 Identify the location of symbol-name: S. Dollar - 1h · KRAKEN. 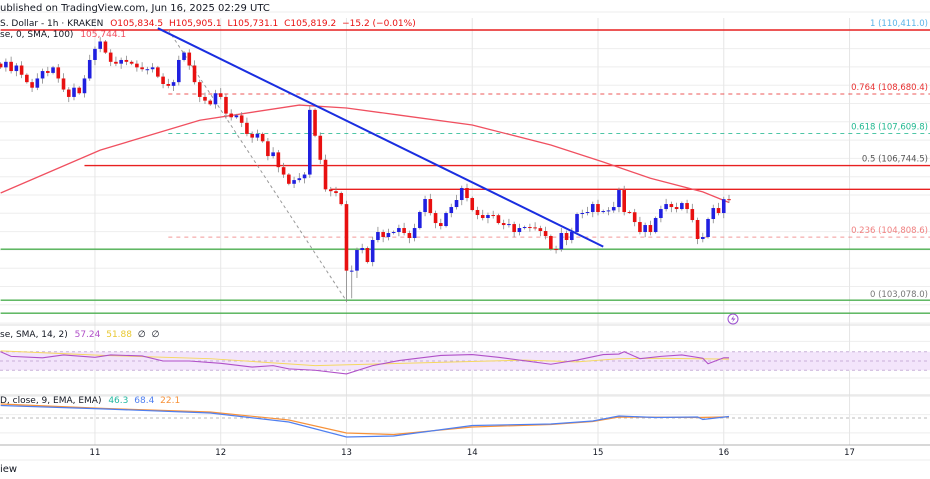
(51, 24).